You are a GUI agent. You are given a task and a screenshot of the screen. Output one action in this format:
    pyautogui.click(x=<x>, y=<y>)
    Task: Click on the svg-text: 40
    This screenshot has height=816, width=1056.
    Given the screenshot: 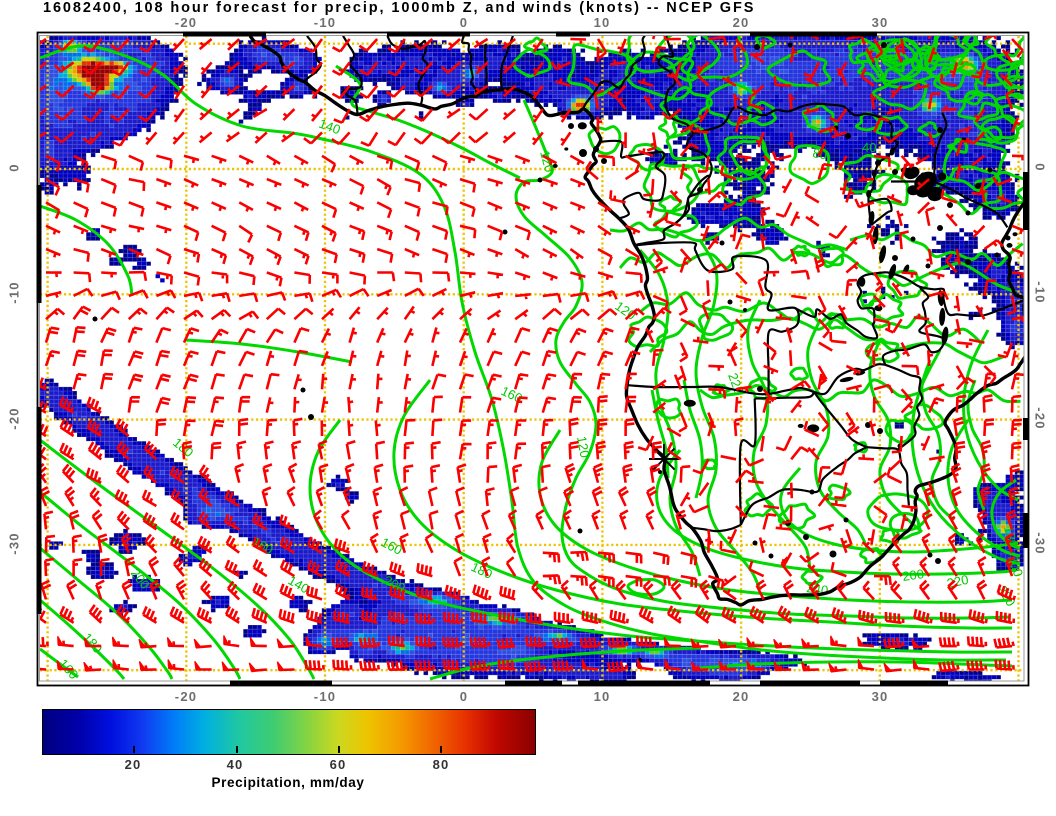 What is the action you would take?
    pyautogui.click(x=869, y=147)
    